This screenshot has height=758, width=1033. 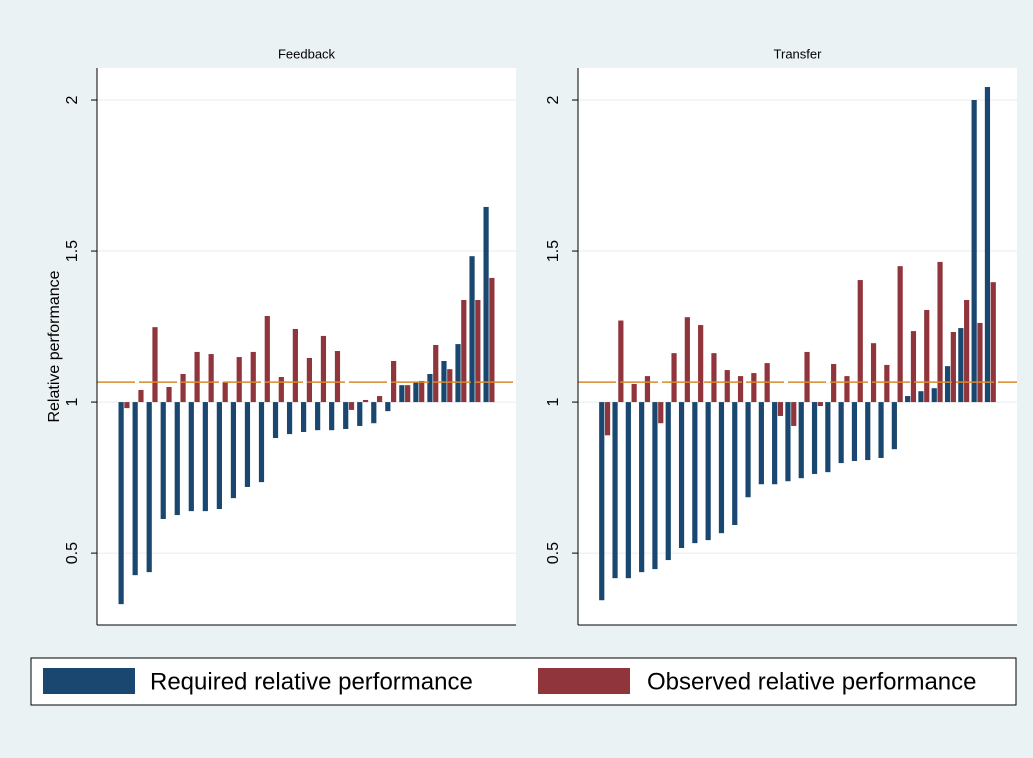 I want to click on panel-title: Transfer, so click(x=798, y=53).